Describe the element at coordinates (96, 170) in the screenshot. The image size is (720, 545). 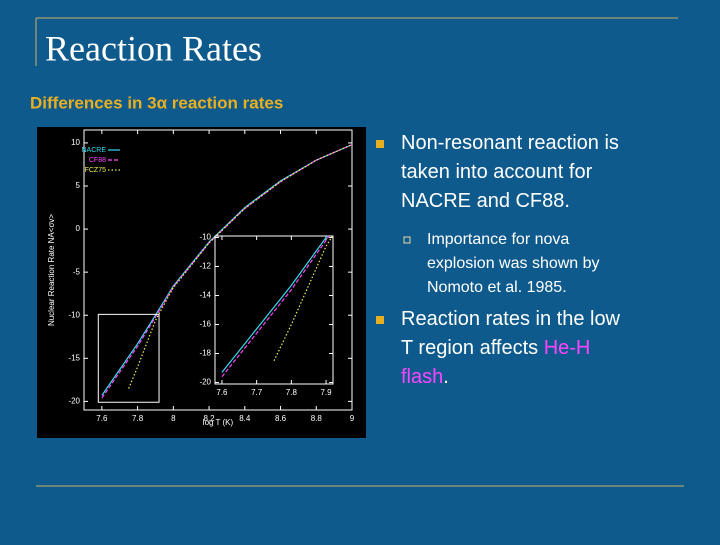
I see `legend-label: FCZ75` at that location.